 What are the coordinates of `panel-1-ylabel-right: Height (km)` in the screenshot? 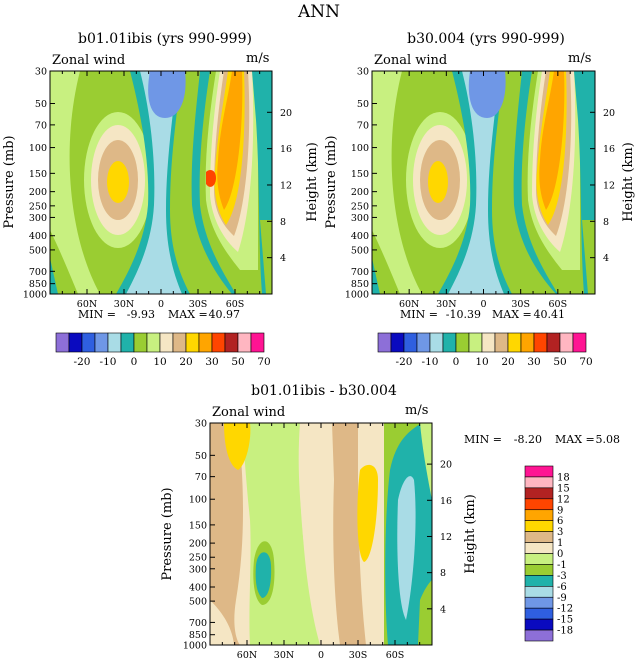 It's located at (312, 182).